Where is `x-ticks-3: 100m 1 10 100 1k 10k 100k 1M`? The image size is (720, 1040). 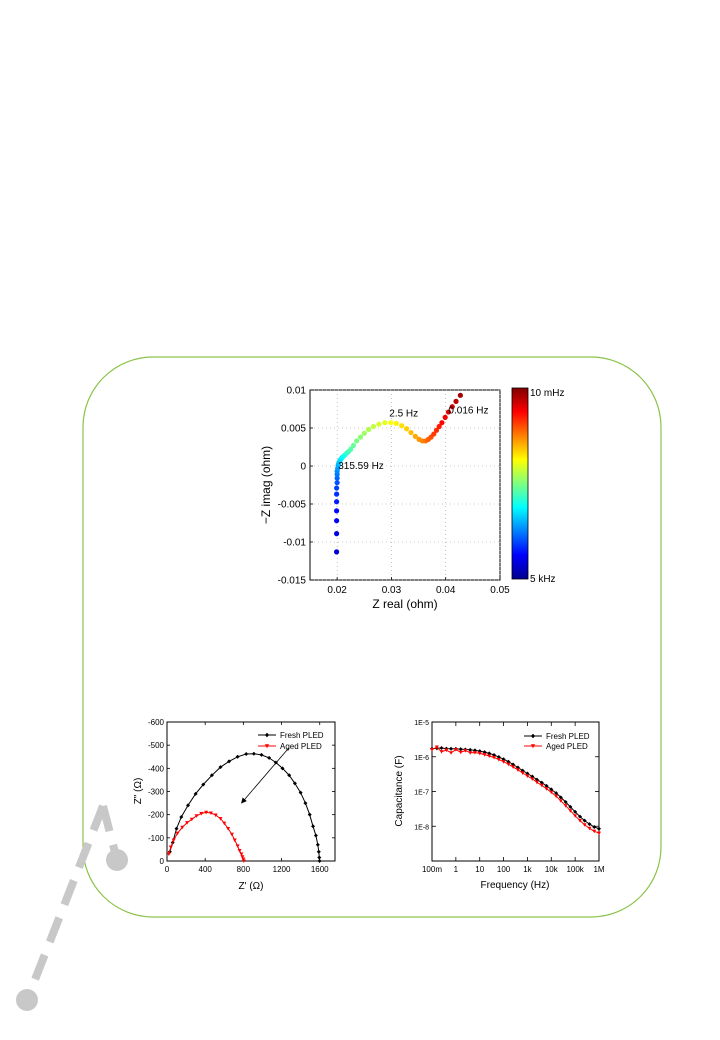
x-ticks-3: 100m 1 10 100 1k 10k 100k 1M is located at coordinates (513, 798).